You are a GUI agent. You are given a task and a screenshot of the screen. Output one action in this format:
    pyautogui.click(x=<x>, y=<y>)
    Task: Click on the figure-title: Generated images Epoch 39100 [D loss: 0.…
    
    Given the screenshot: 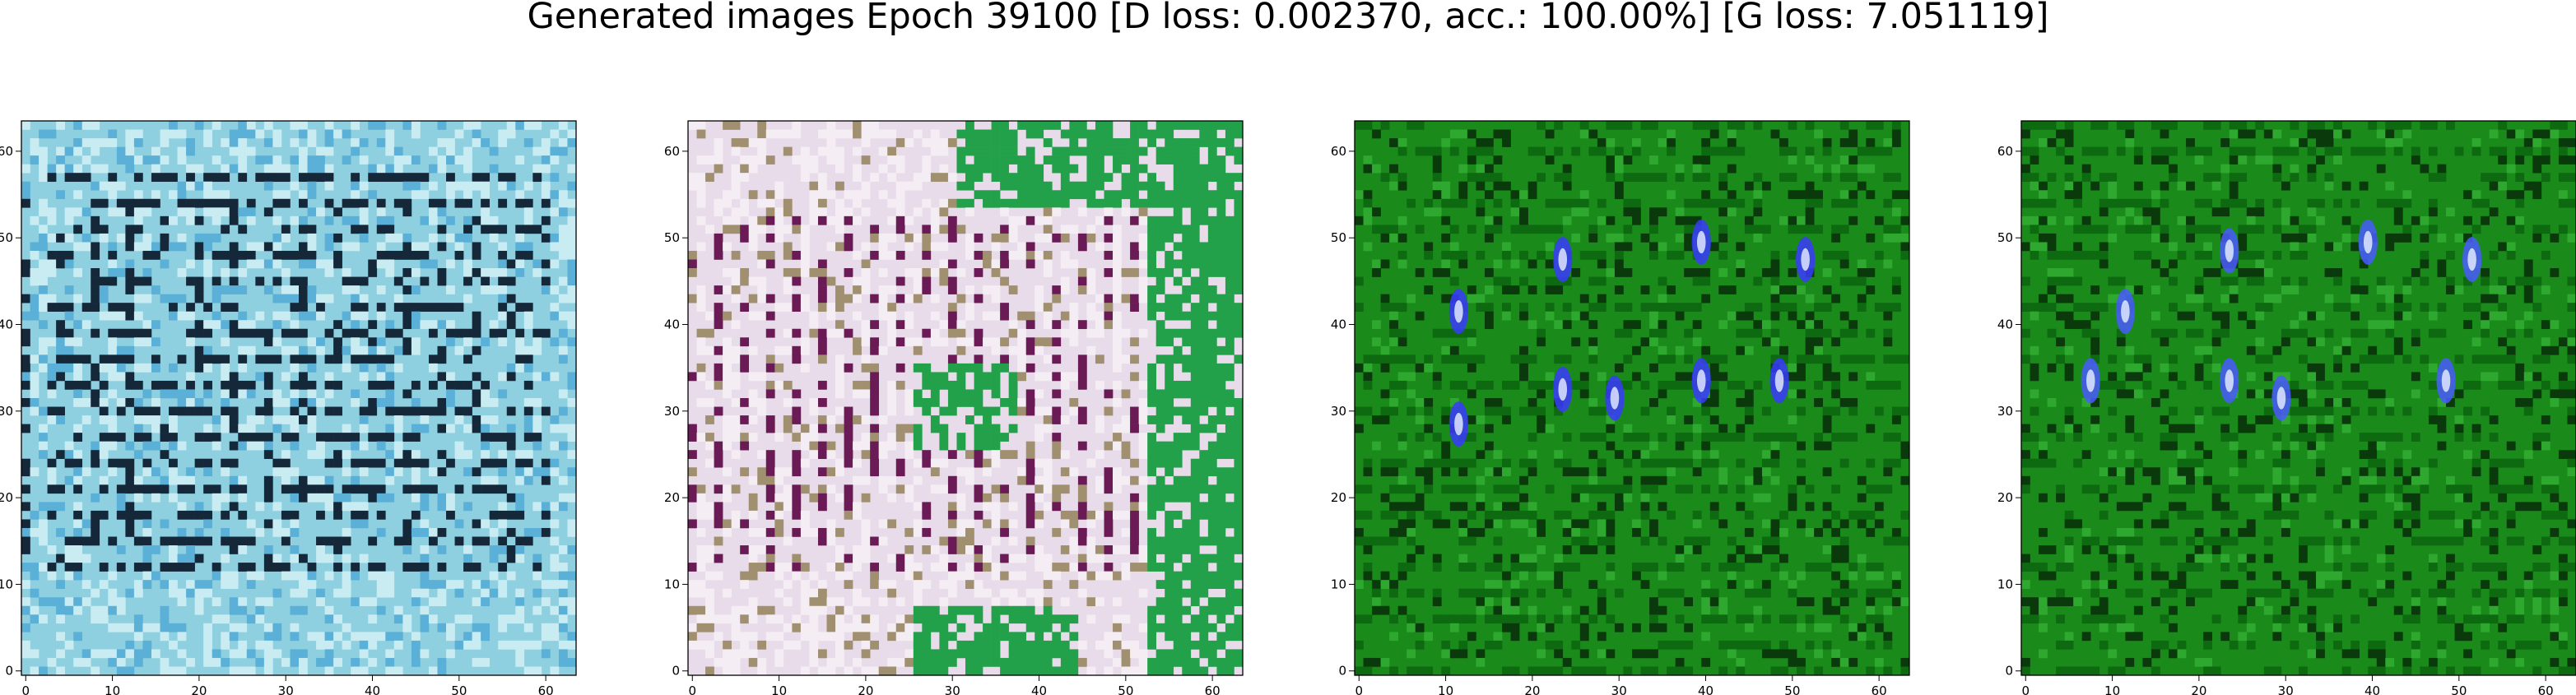 What is the action you would take?
    pyautogui.click(x=1288, y=18)
    